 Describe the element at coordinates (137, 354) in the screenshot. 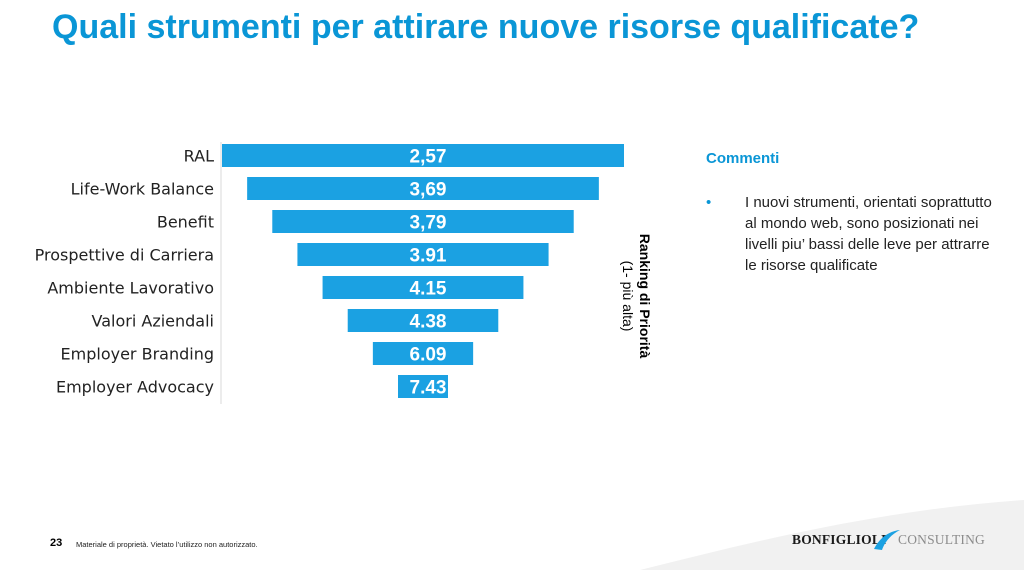

I see `category-label: Employer Branding` at that location.